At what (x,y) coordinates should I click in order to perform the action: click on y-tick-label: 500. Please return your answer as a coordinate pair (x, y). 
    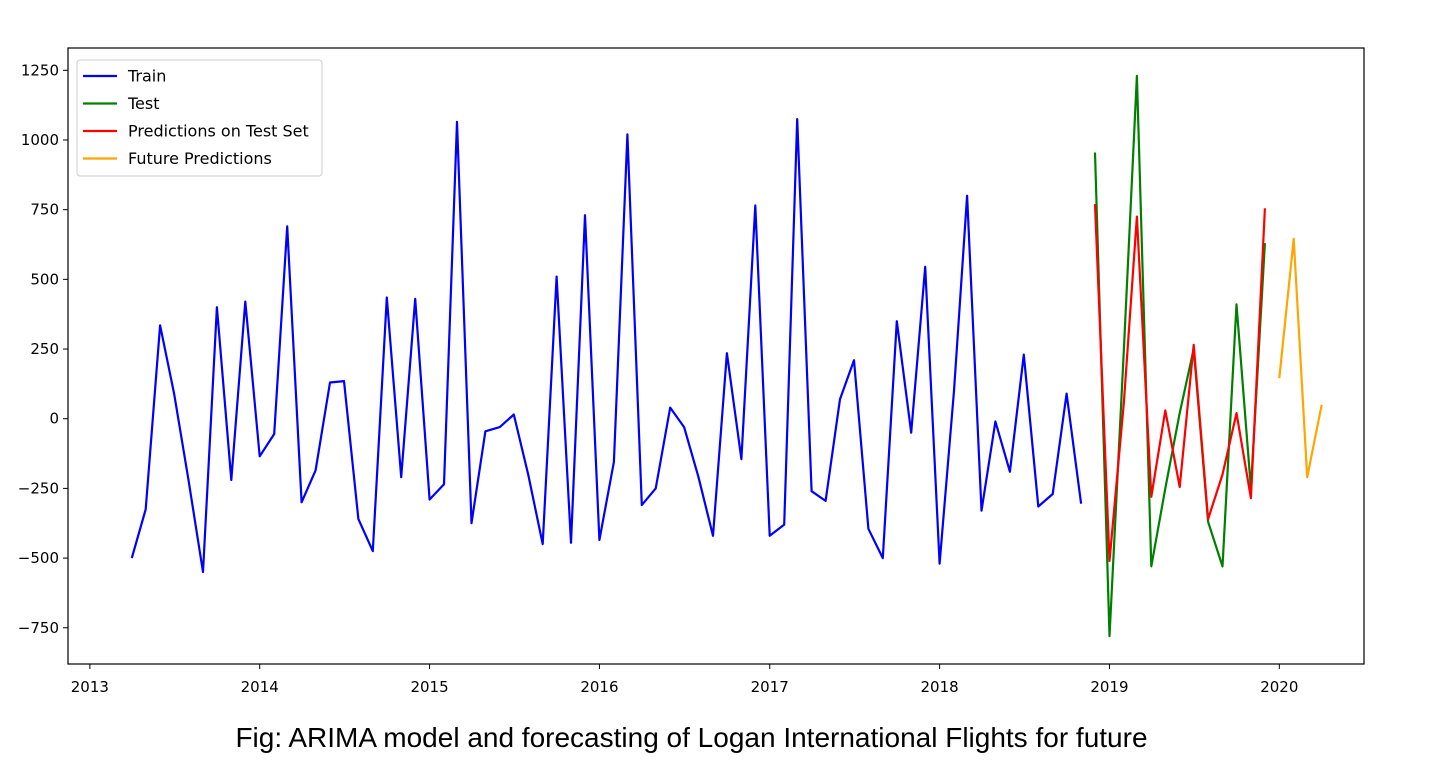
    Looking at the image, I should click on (44, 279).